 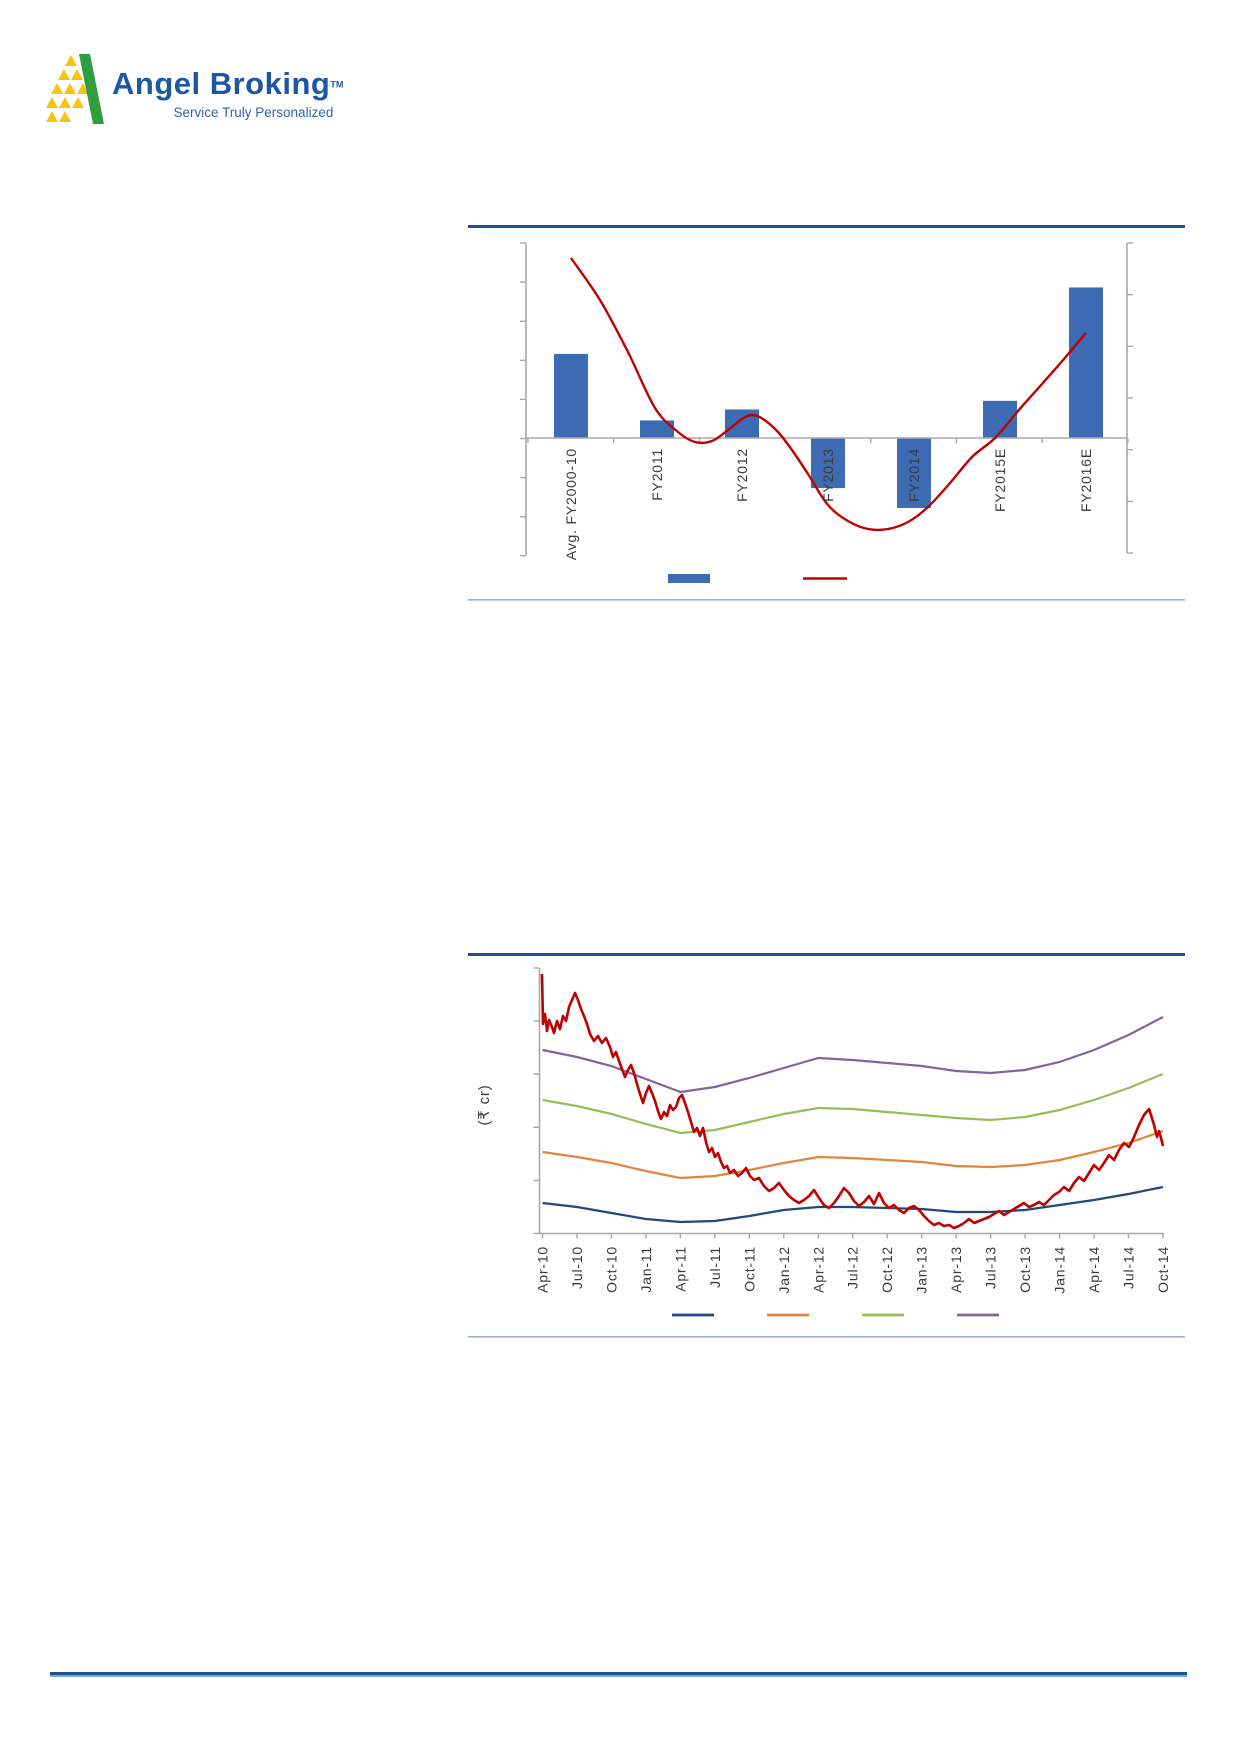 I want to click on axis-tick-label: Apr-13, so click(x=956, y=1269).